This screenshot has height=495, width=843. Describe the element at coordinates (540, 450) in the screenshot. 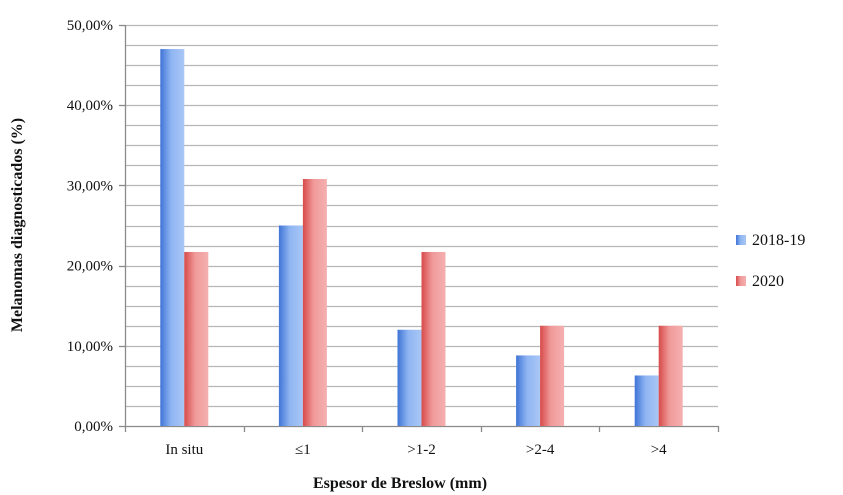

I see `x-tick-label: >2-4` at that location.